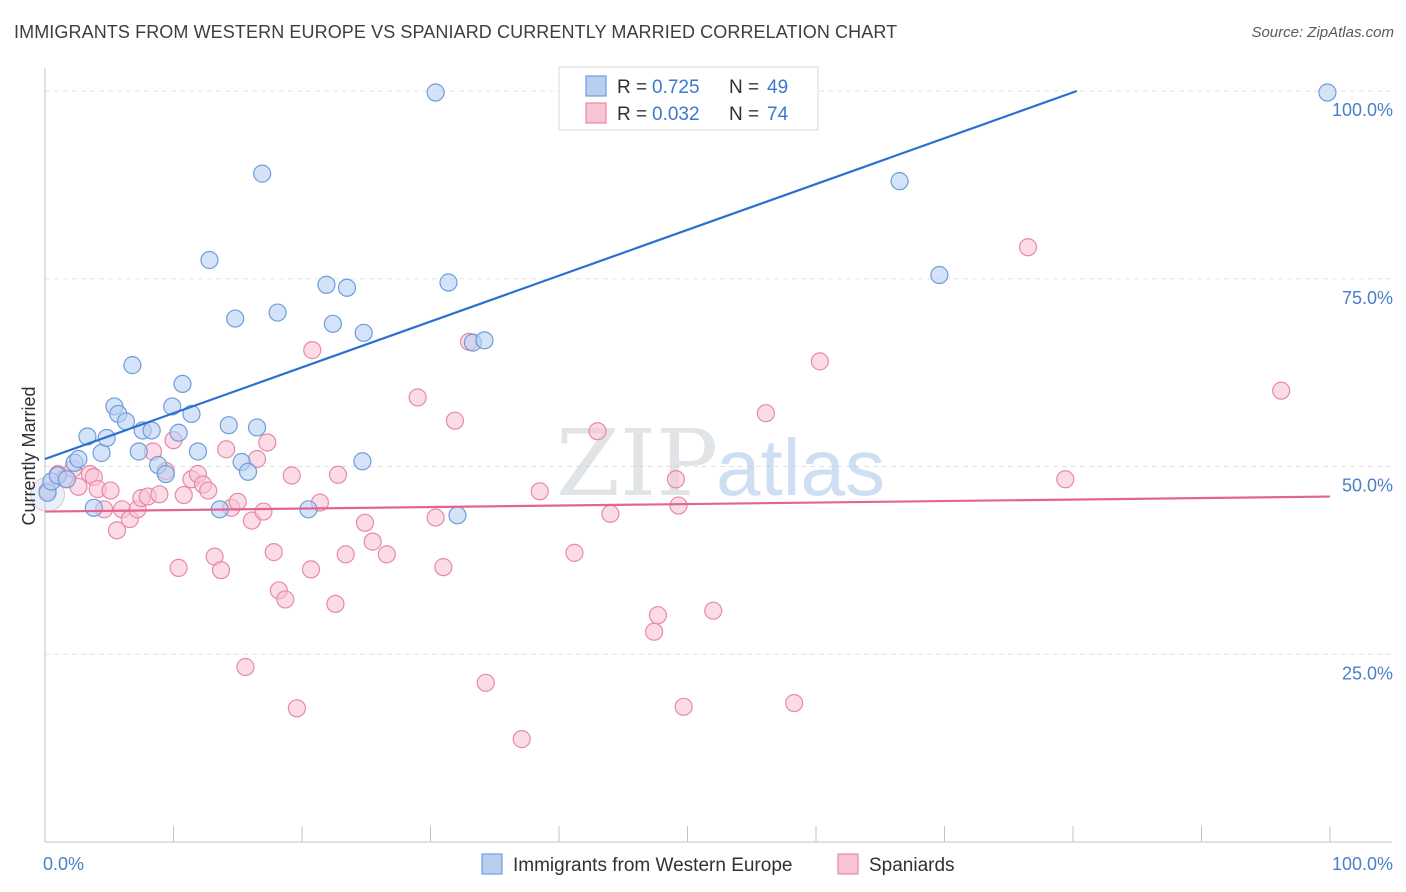 This screenshot has height=892, width=1406. What do you see at coordinates (29, 455) in the screenshot?
I see `y-axis-label: Currently Married` at bounding box center [29, 455].